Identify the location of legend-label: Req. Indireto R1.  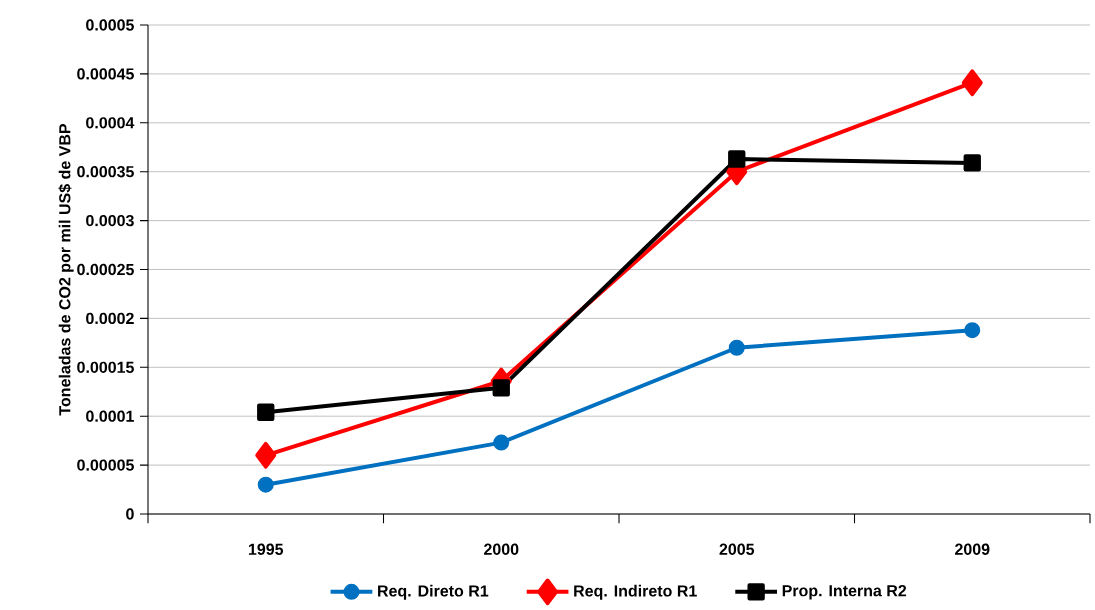
(635, 592).